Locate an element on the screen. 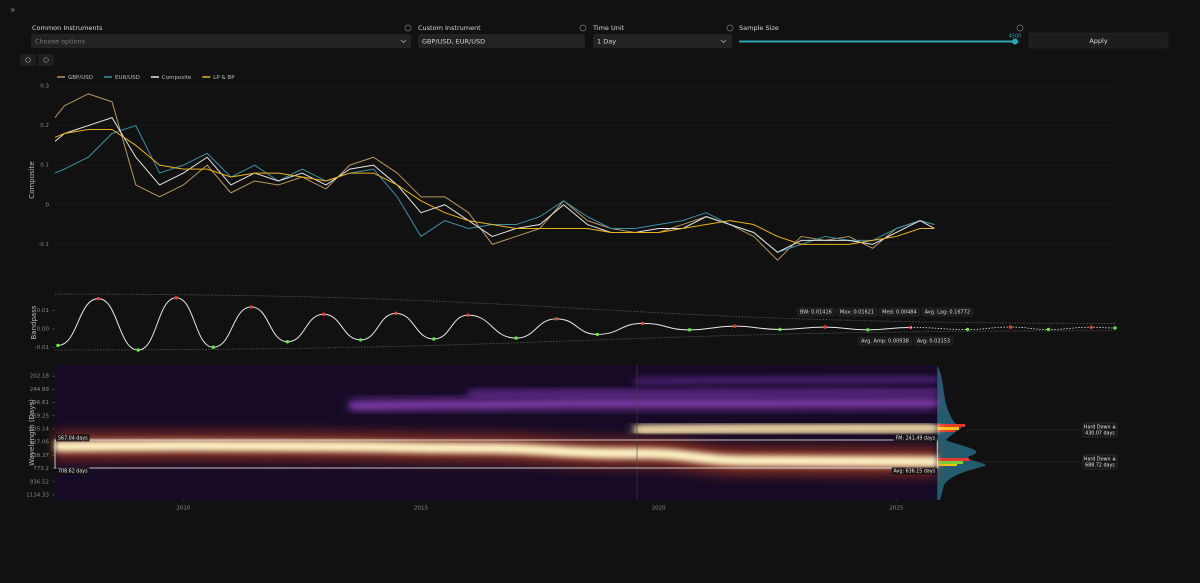  text-input is located at coordinates (501, 41).